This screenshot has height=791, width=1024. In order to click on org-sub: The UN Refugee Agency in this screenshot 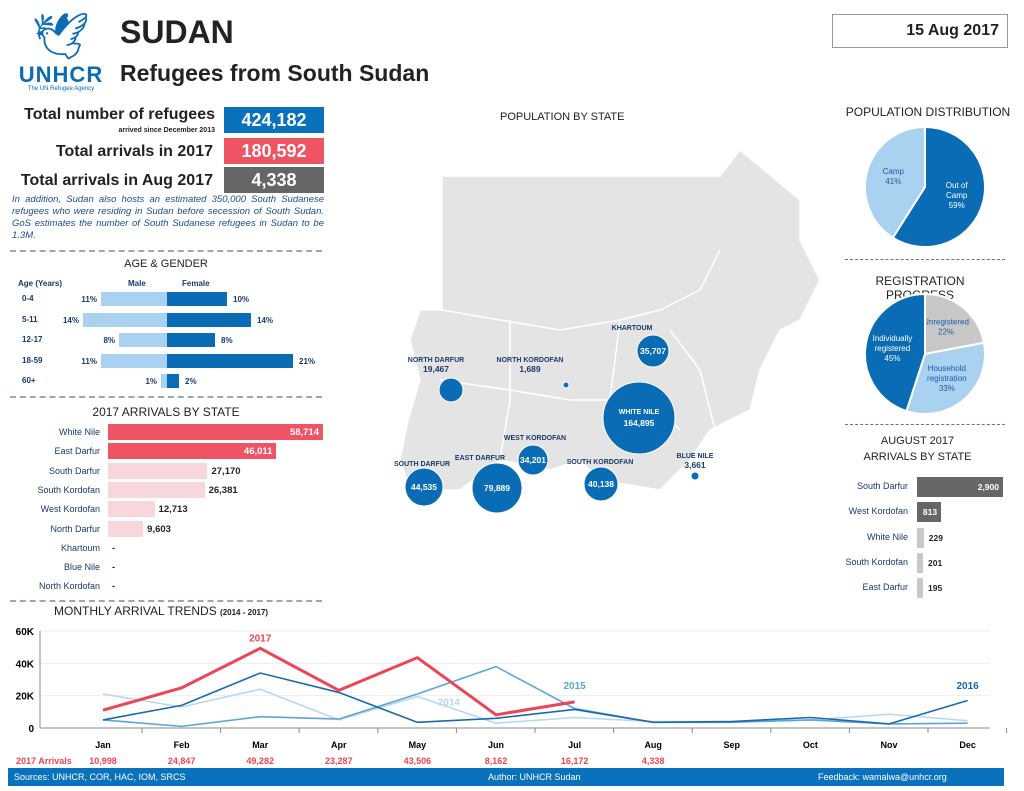, I will do `click(61, 89)`.